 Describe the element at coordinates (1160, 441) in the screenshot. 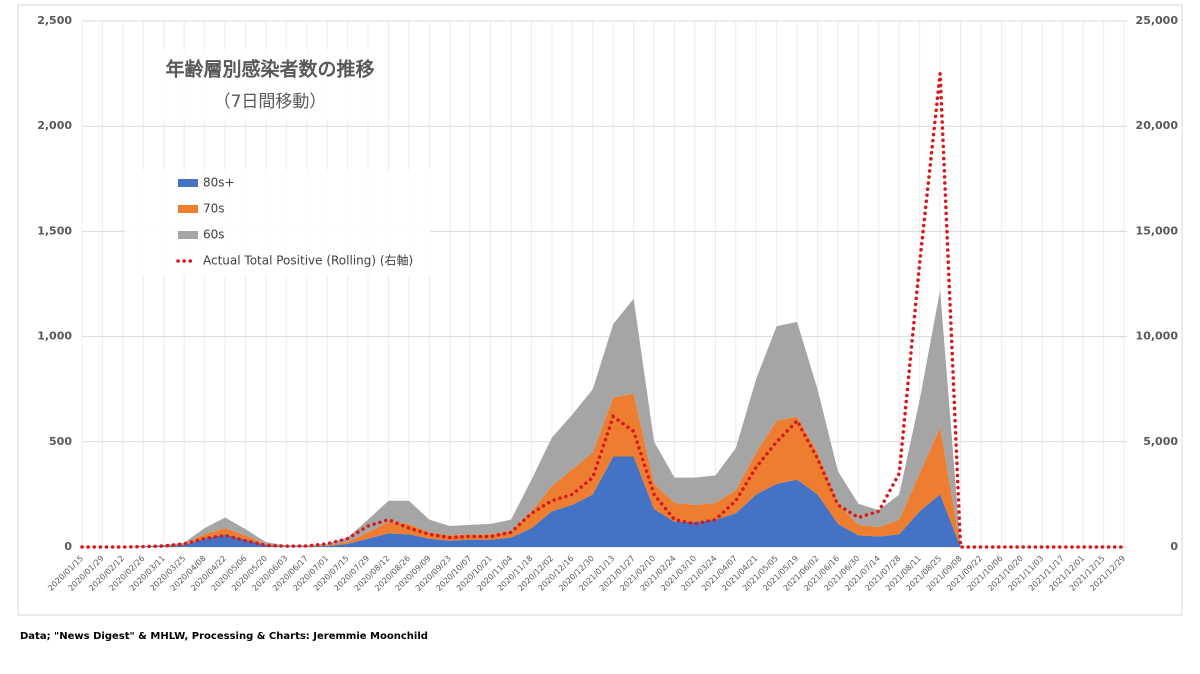

I see `y2-tick-label: 5,000` at that location.